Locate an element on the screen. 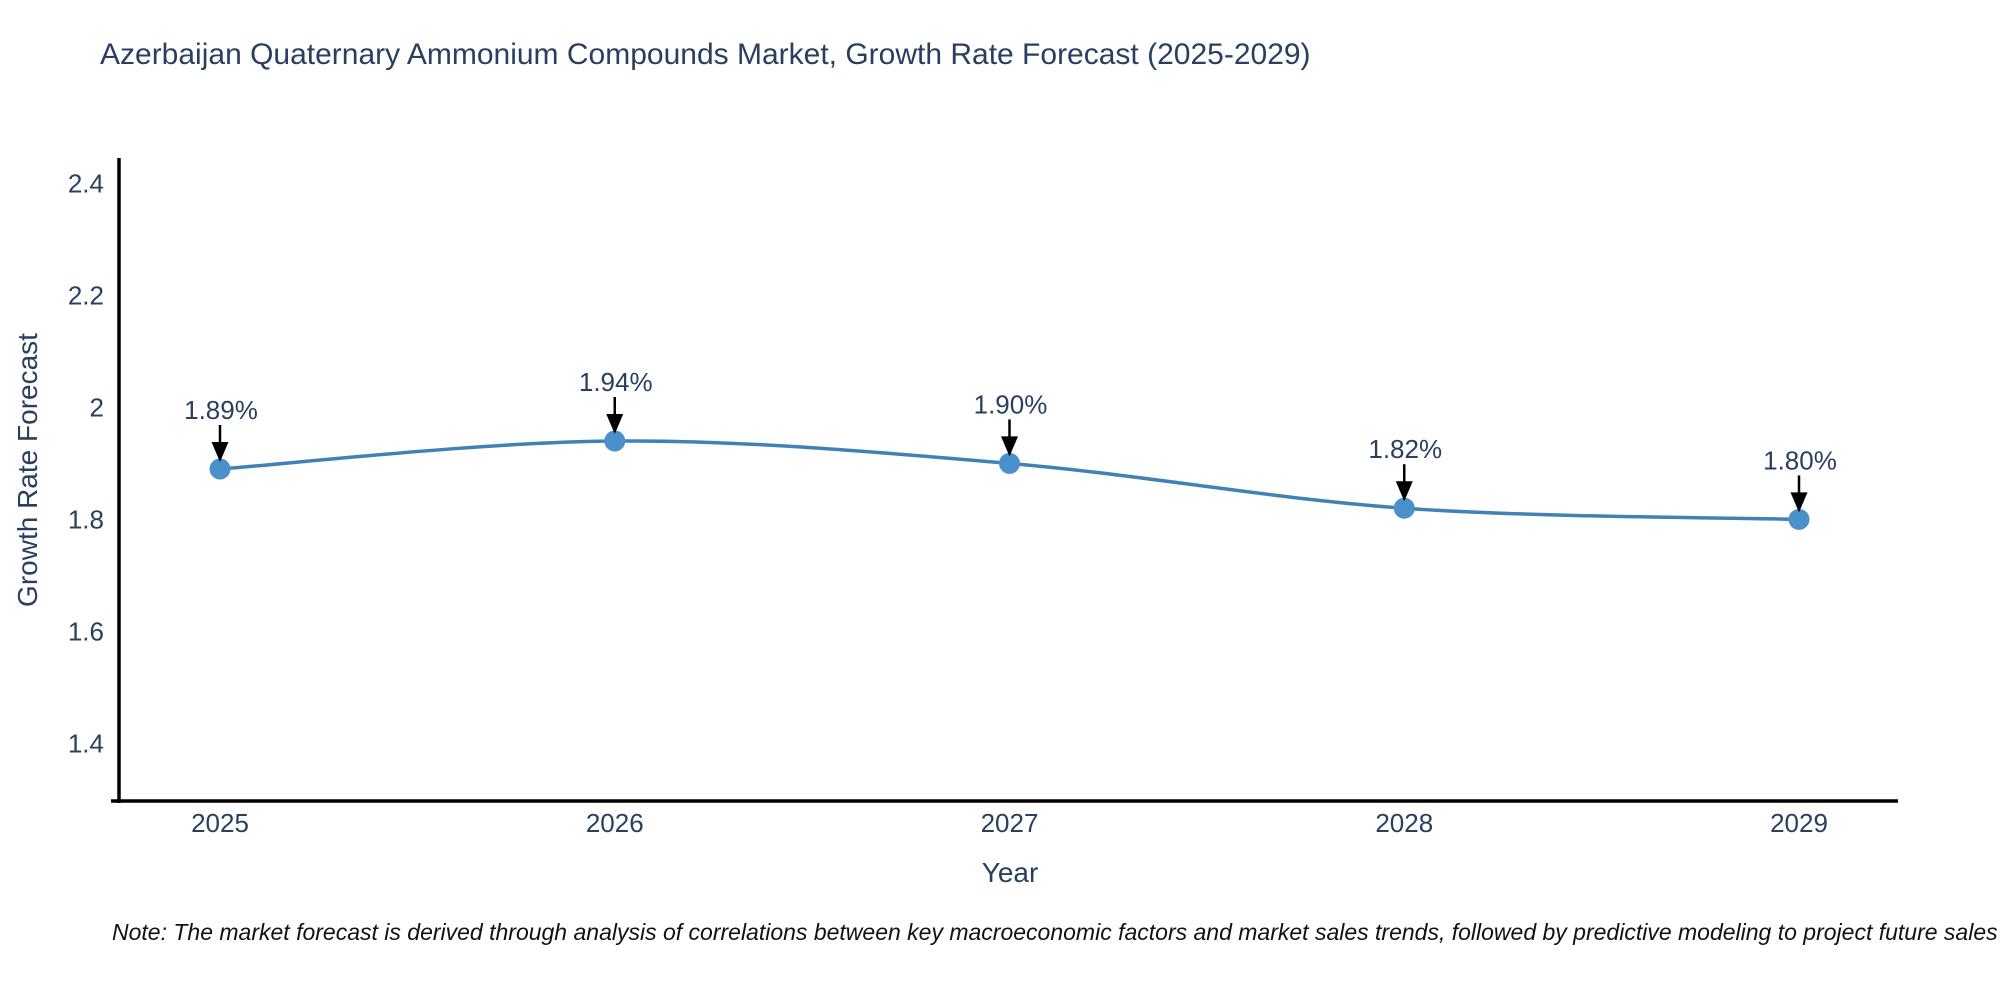 Image resolution: width=2000 pixels, height=1000 pixels. y-tick-label: 1.8 is located at coordinates (86, 519).